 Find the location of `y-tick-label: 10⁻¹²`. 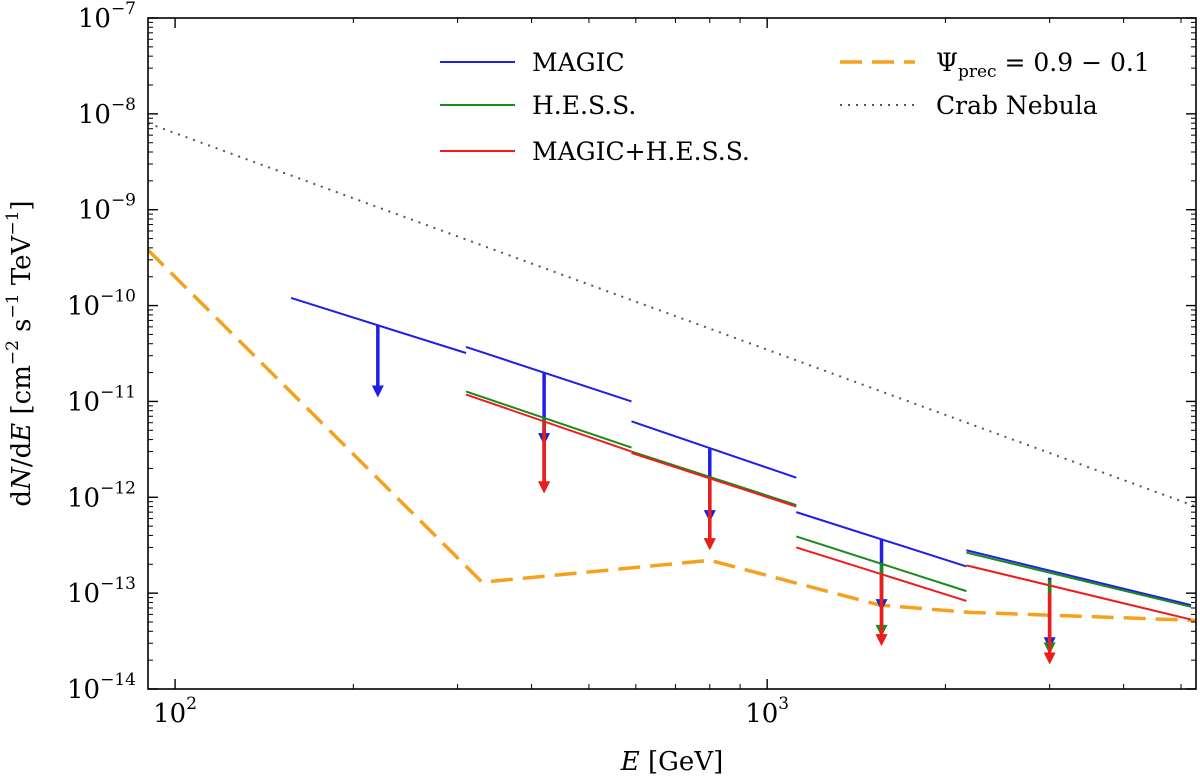

y-tick-label: 10⁻¹² is located at coordinates (101, 495).